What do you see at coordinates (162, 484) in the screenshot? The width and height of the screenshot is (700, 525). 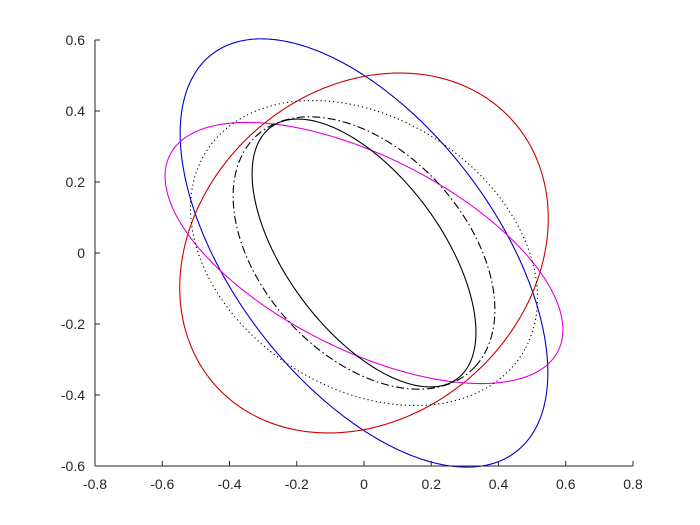 I see `x-tick-label: -0.6` at bounding box center [162, 484].